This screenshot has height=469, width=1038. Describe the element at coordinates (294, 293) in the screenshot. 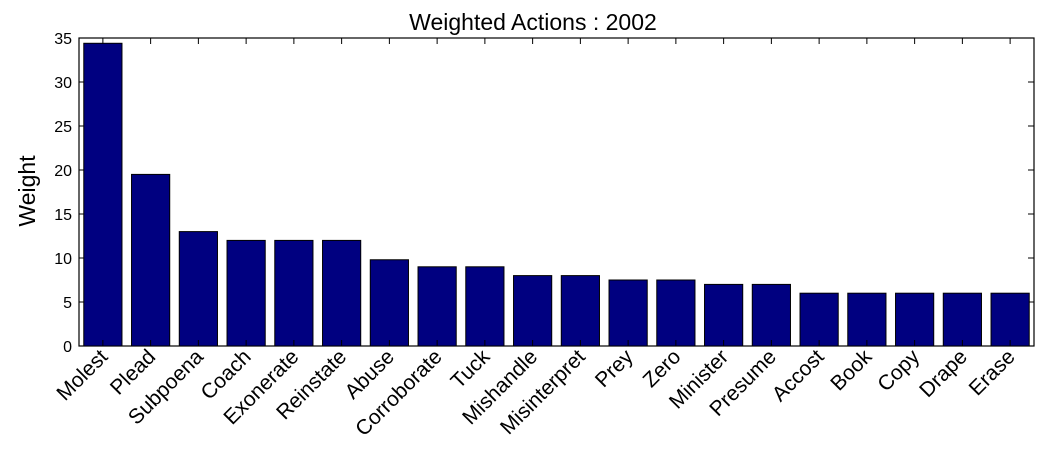

I see `bar-exonerate` at that location.